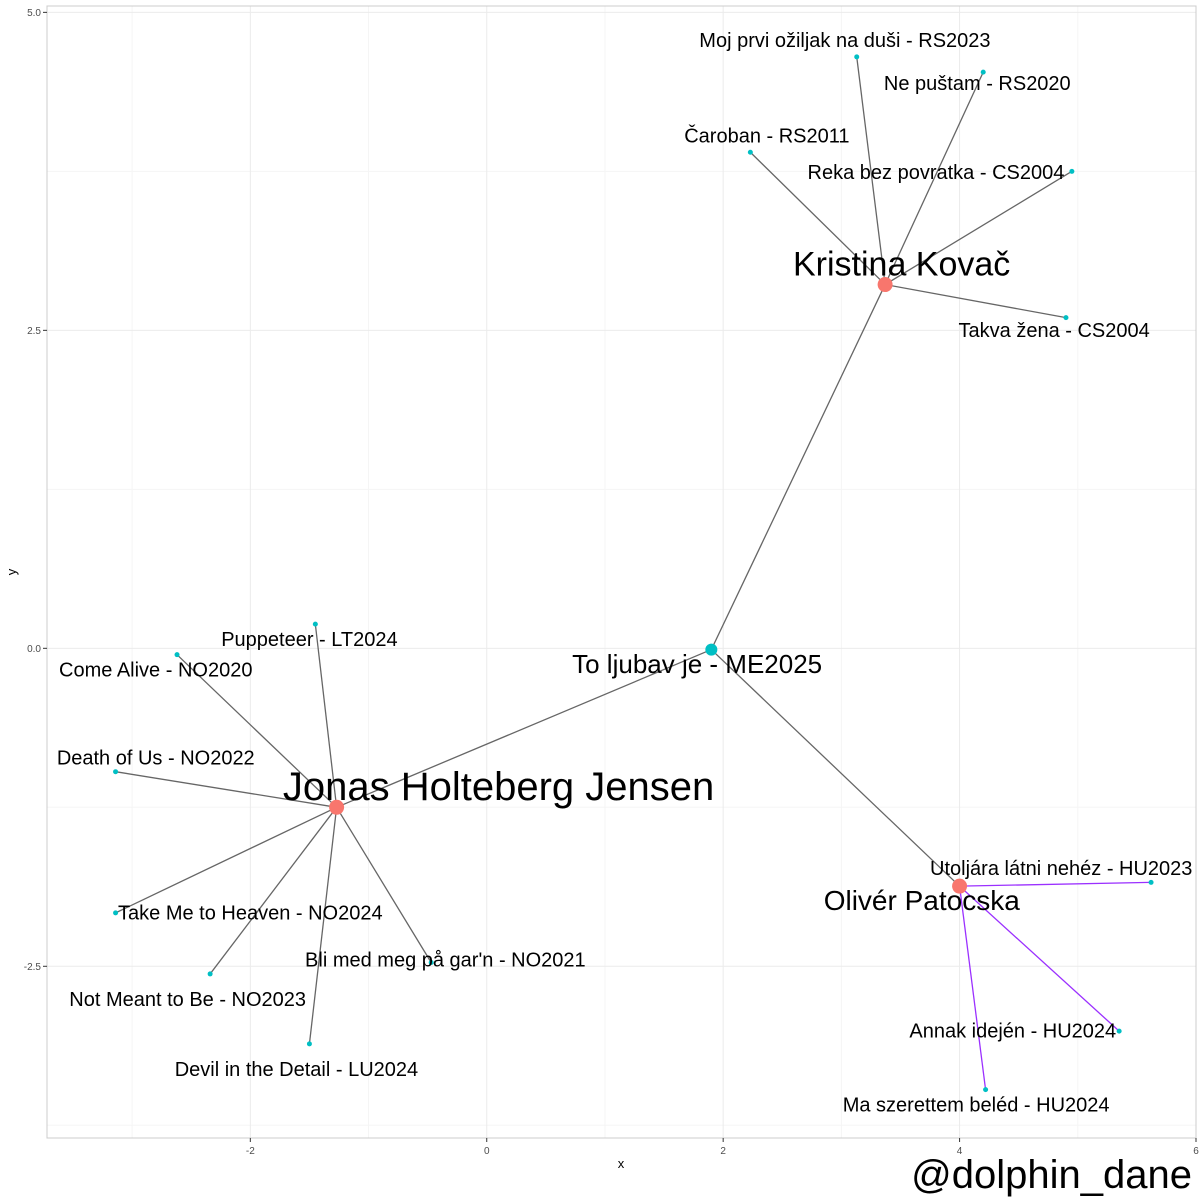 The image size is (1200, 1200). I want to click on node-label-s9: Take Me to Heaven - NO2024, so click(250, 913).